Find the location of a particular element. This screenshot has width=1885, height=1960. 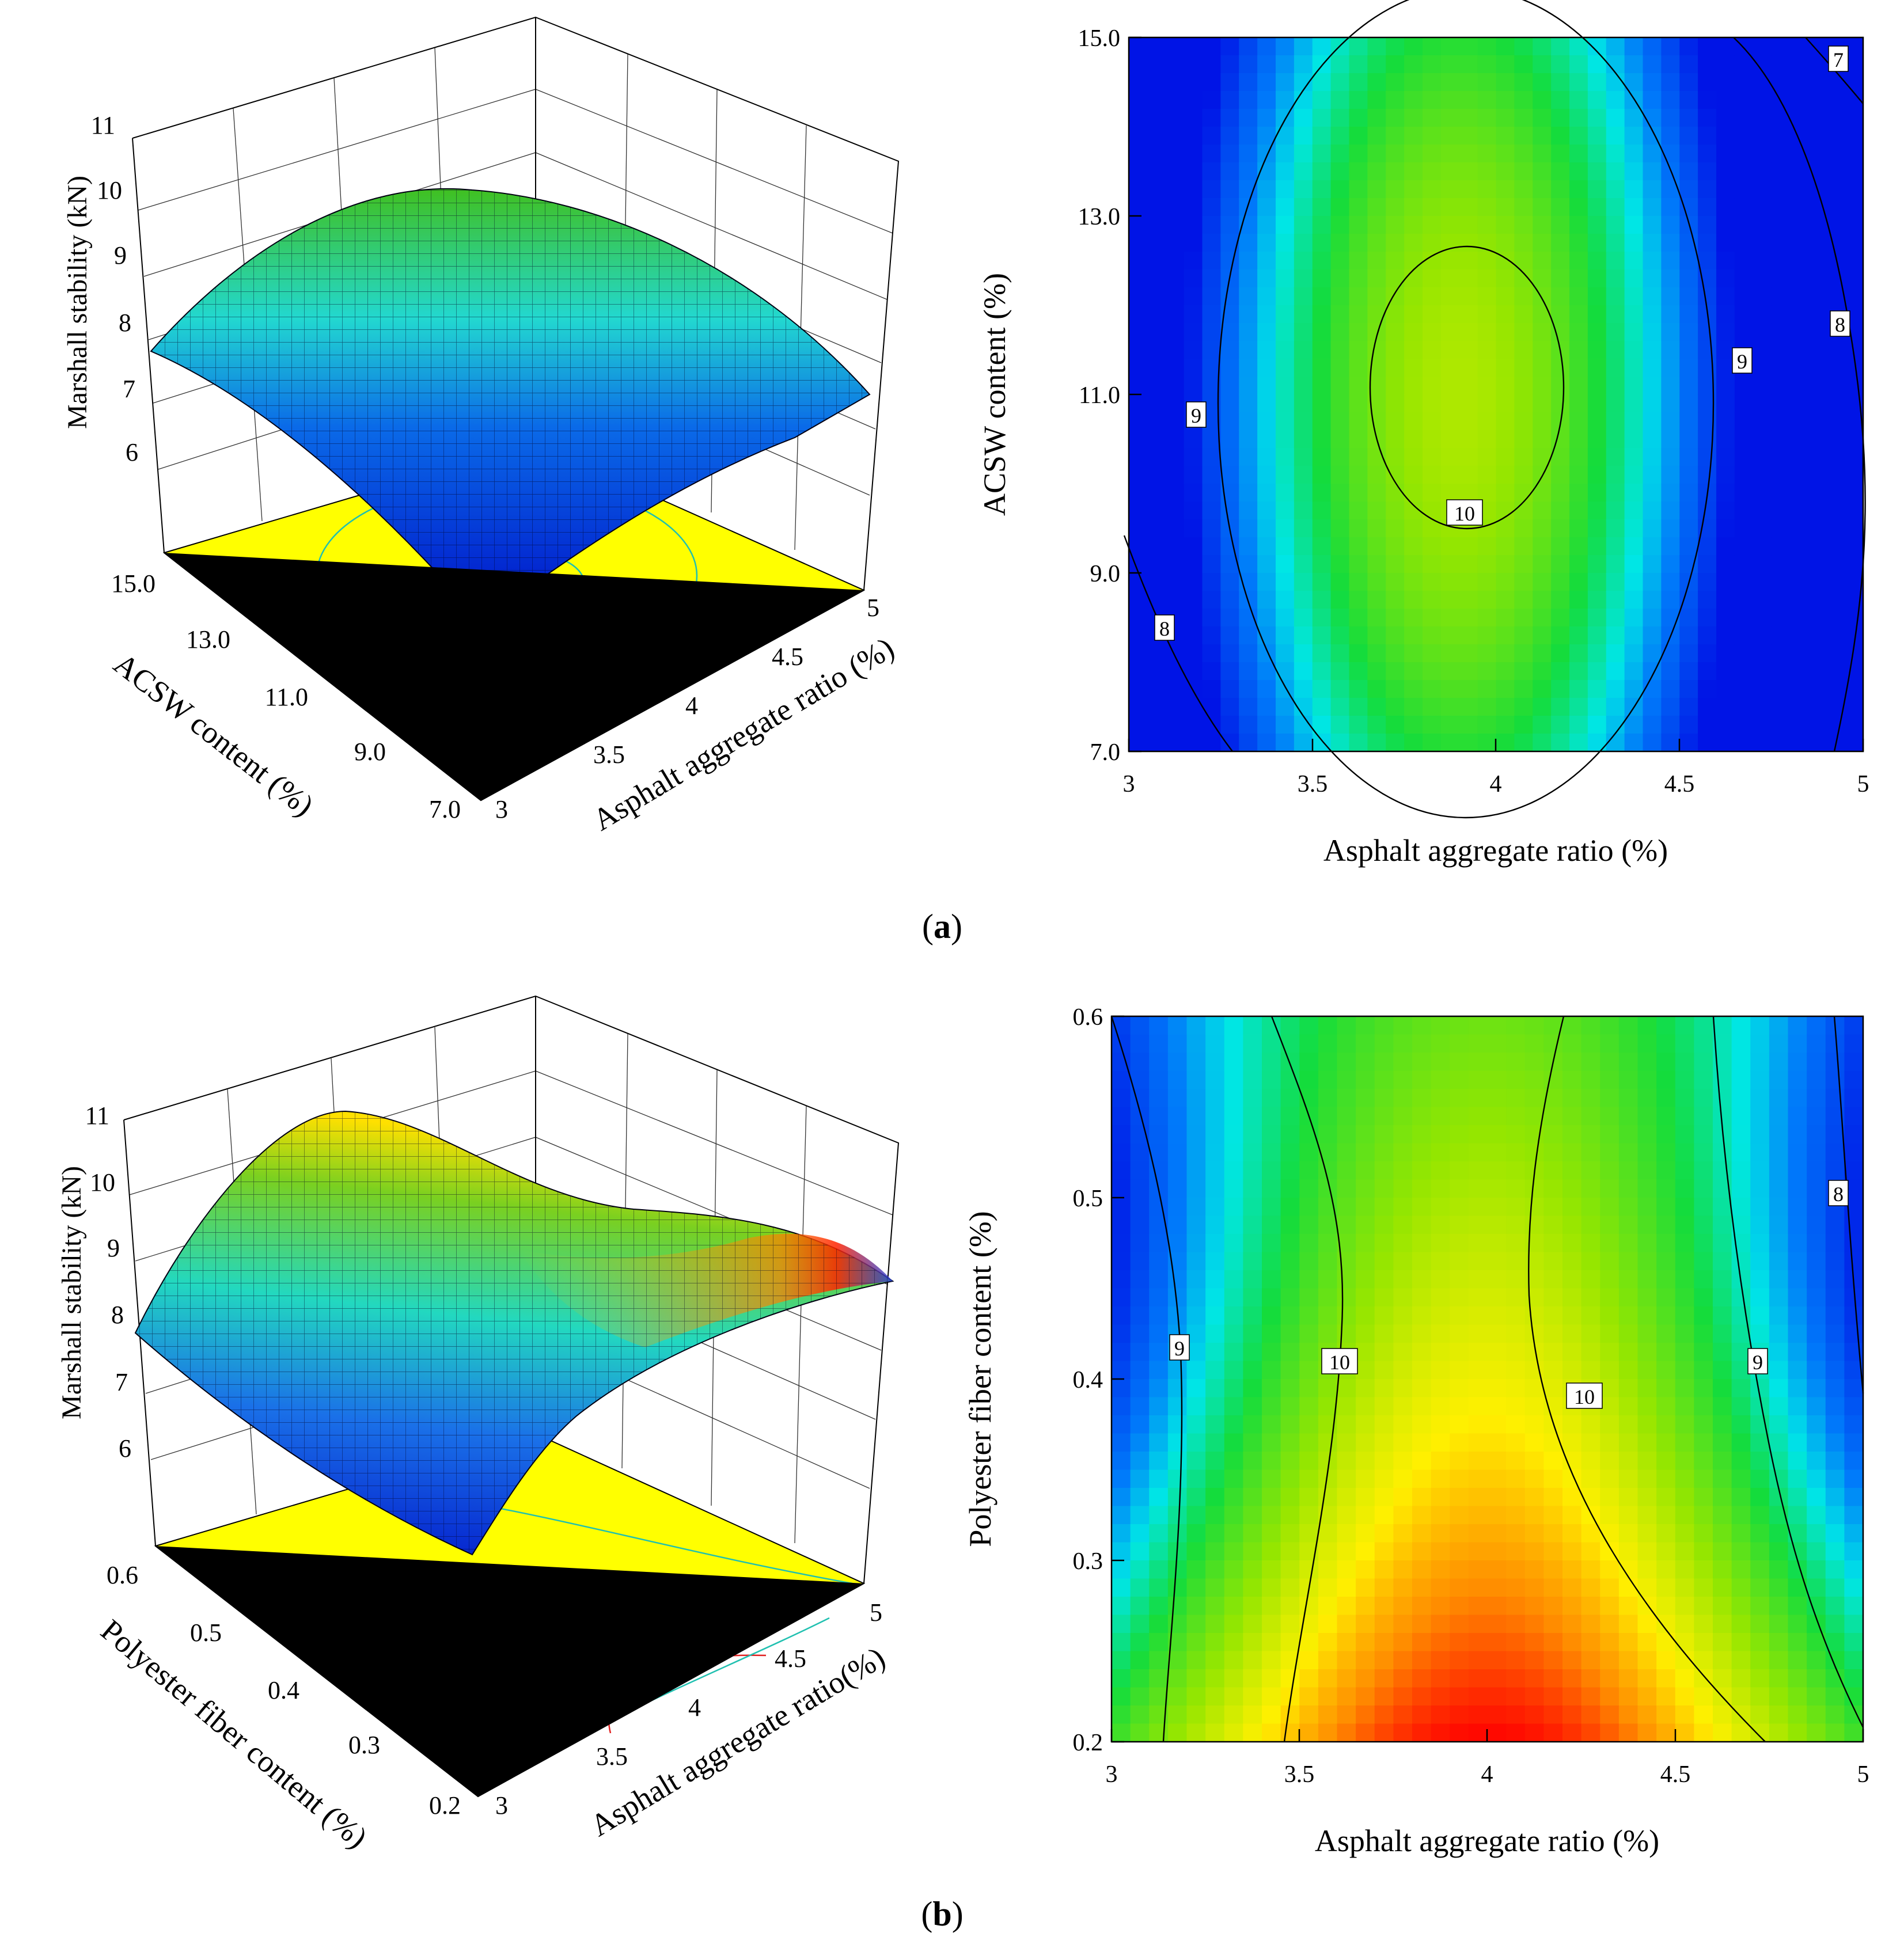

contour-label: 9 is located at coordinates (1758, 1362).